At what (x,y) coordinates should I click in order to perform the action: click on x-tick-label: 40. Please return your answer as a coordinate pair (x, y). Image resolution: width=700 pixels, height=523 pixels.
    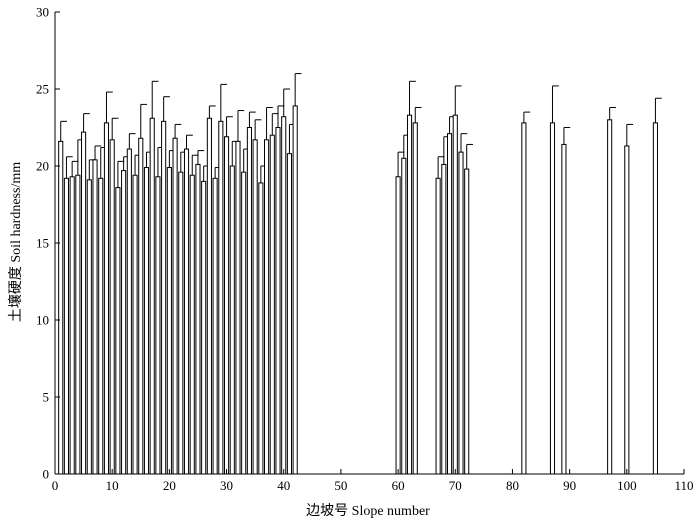
    Looking at the image, I should click on (283, 485).